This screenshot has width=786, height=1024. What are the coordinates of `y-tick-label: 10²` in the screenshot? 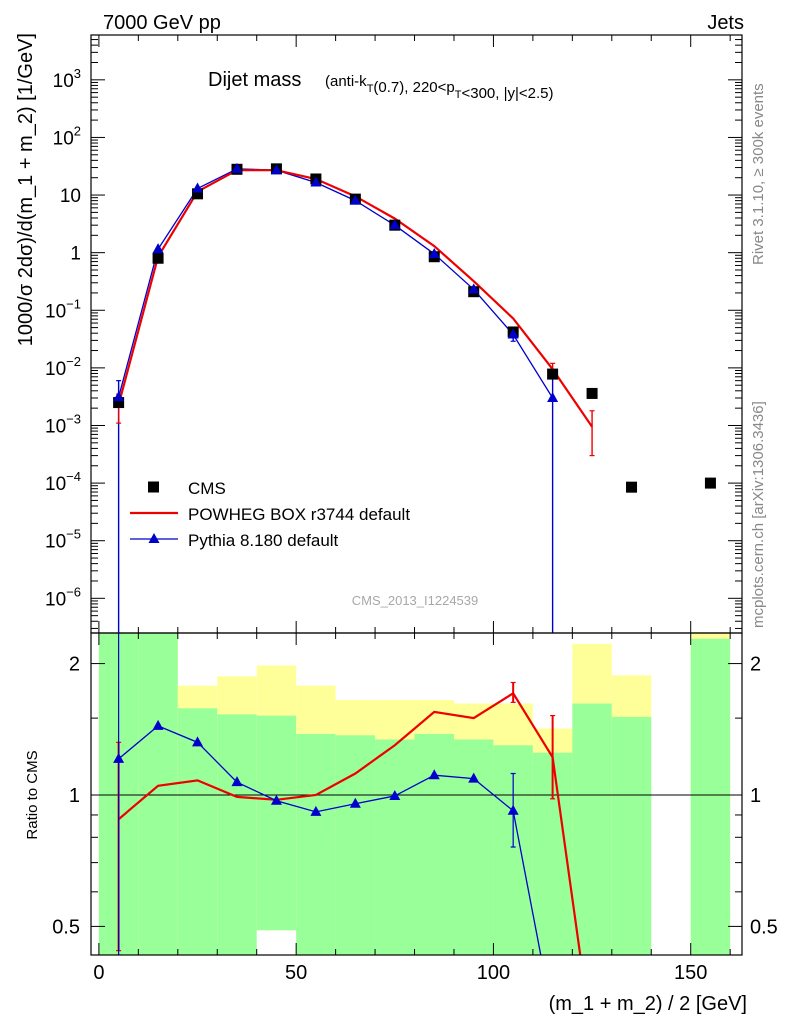 It's located at (67, 136).